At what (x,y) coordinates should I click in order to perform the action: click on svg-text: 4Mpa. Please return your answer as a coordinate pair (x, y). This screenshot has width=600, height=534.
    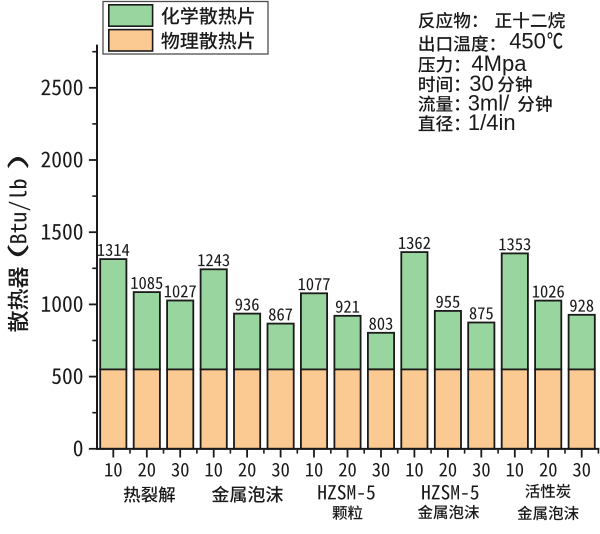
    Looking at the image, I should click on (499, 63).